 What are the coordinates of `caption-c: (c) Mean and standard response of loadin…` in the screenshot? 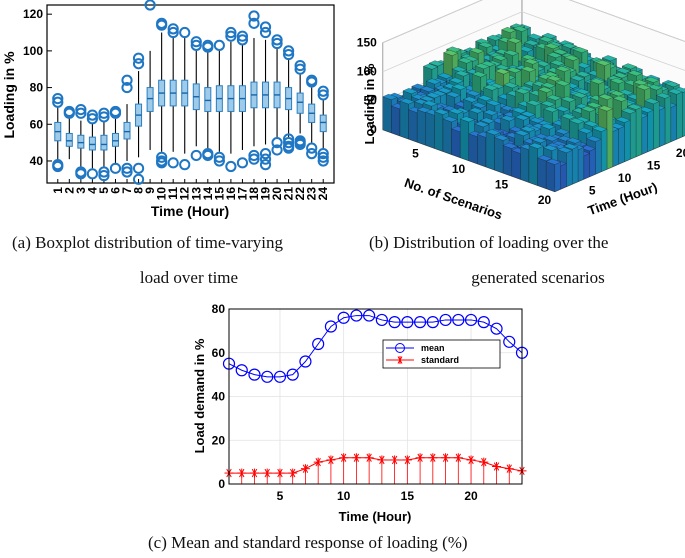 It's located at (308, 542).